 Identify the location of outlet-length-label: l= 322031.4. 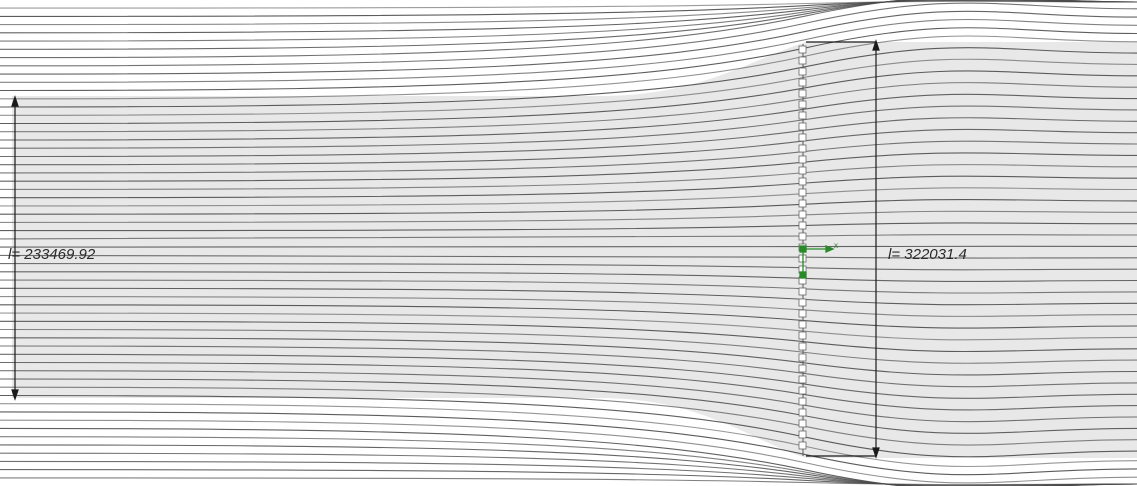
(927, 254).